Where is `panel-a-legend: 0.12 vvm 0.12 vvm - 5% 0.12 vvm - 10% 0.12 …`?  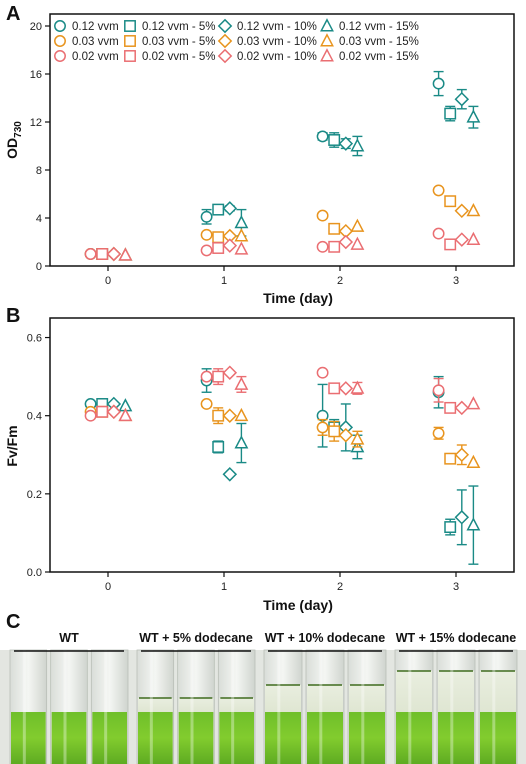
panel-a-legend: 0.12 vvm 0.12 vvm - 5% 0.12 vvm - 10% 0.12 … is located at coordinates (236, 41).